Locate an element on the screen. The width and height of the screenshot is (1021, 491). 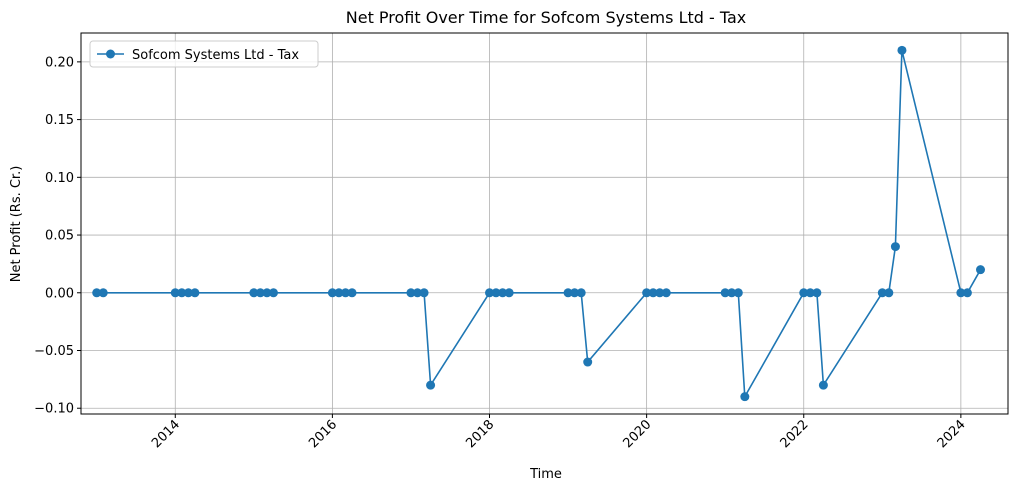
legend: Sofcom Systems Ltd - Tax is located at coordinates (204, 54).